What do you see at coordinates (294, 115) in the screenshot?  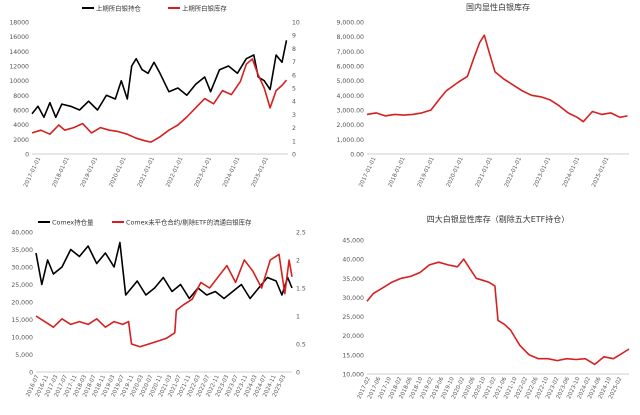 I see `y2-tick-label: 3` at bounding box center [294, 115].